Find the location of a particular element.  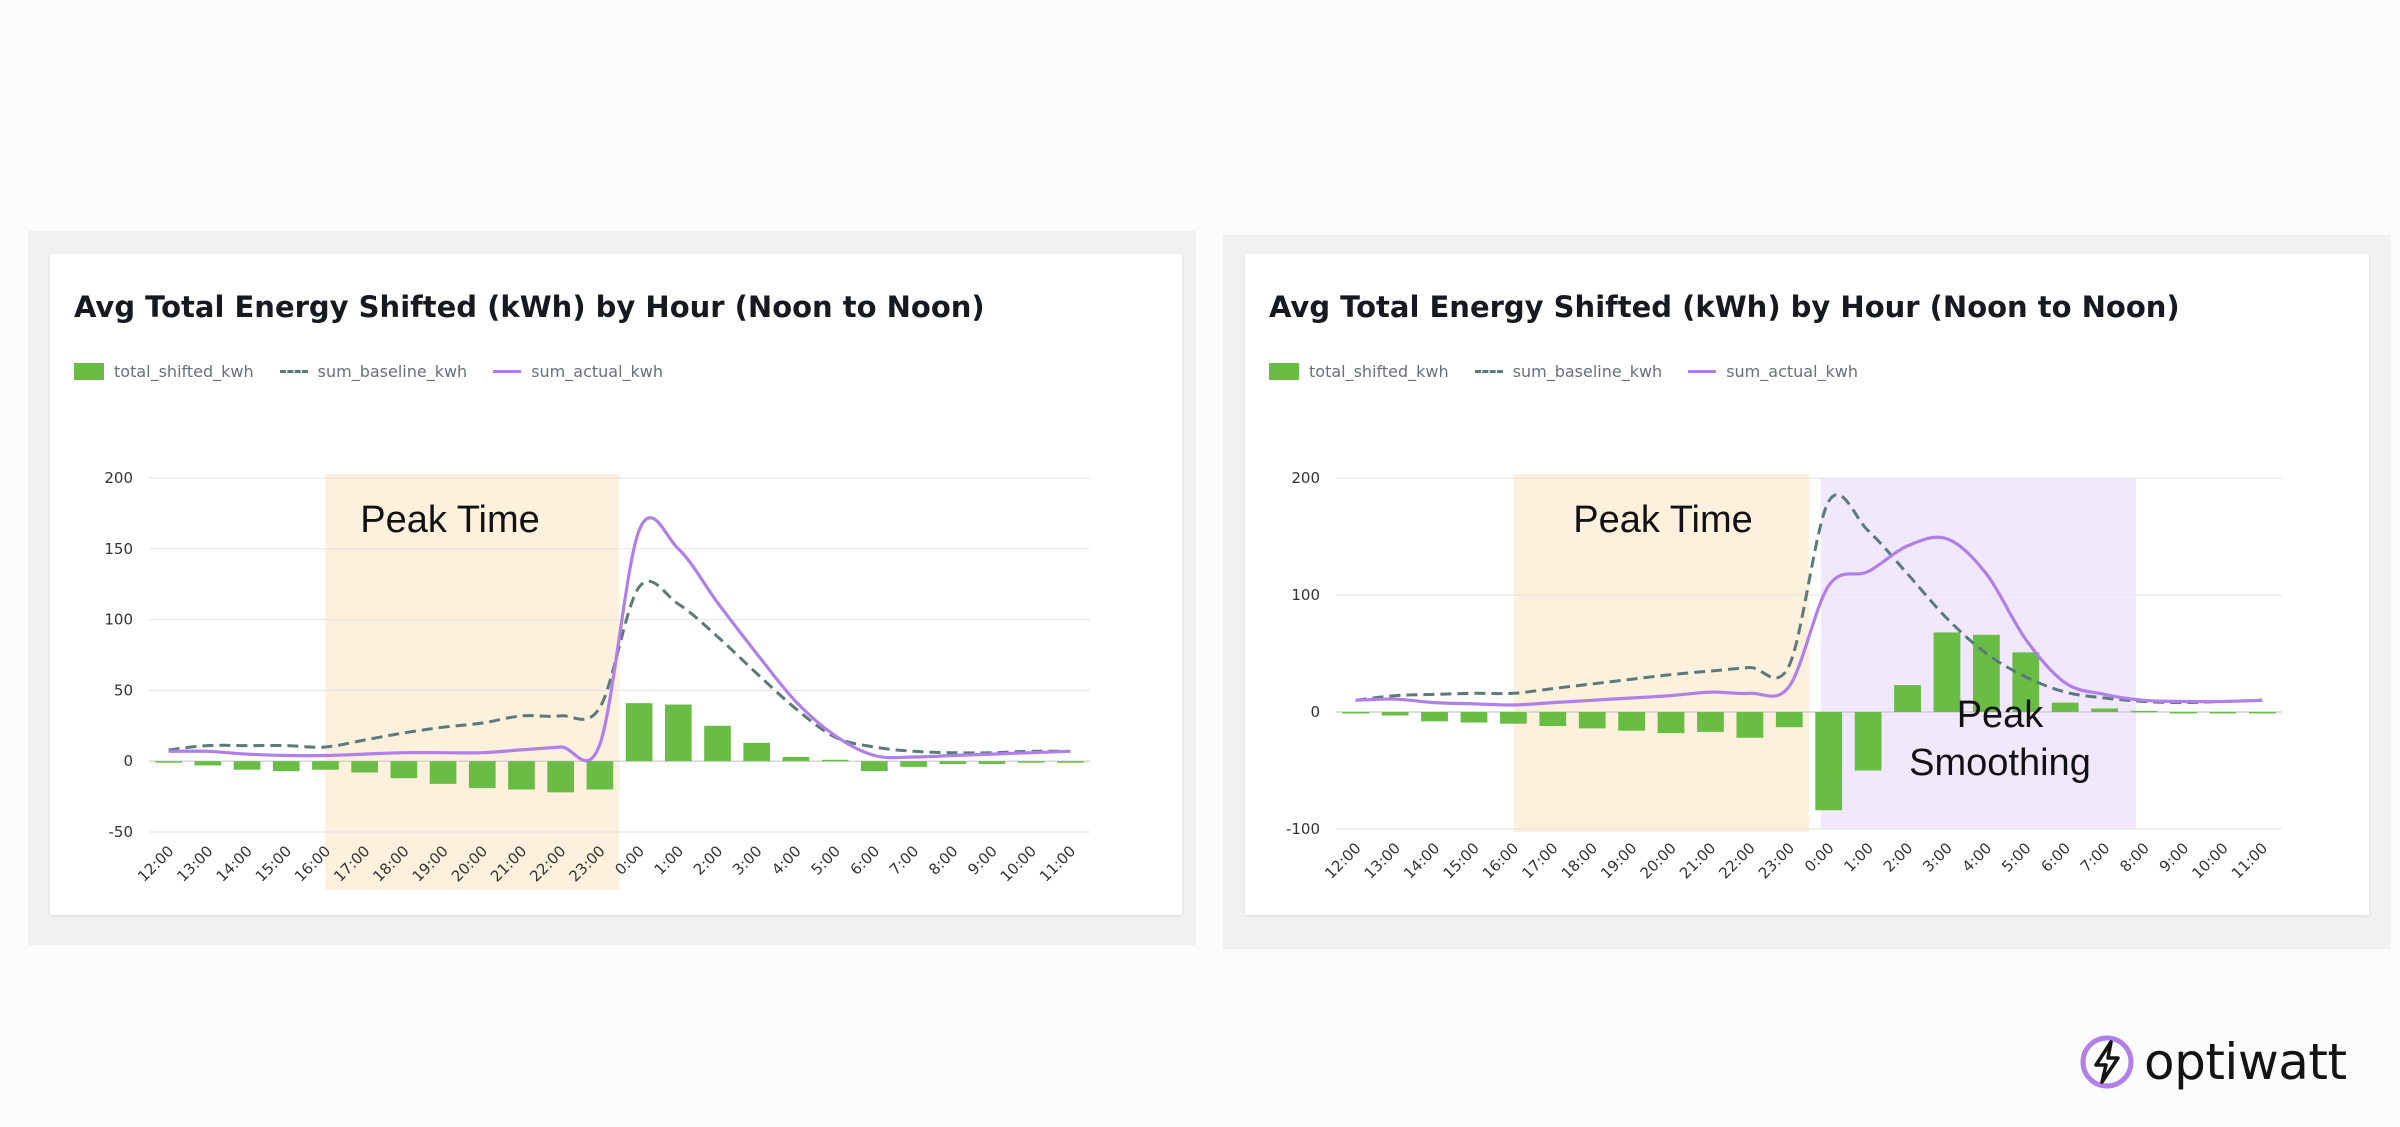

y-tick-label: -100 is located at coordinates (1303, 829).